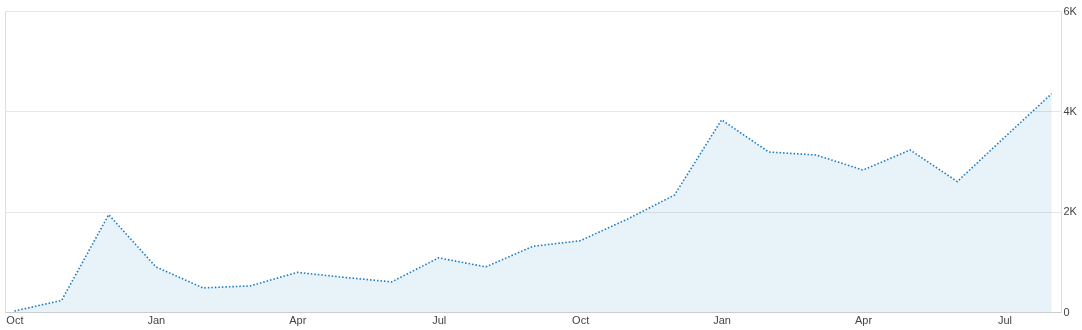 The image size is (1082, 330). What do you see at coordinates (1066, 311) in the screenshot?
I see `y-tick-label: 0` at bounding box center [1066, 311].